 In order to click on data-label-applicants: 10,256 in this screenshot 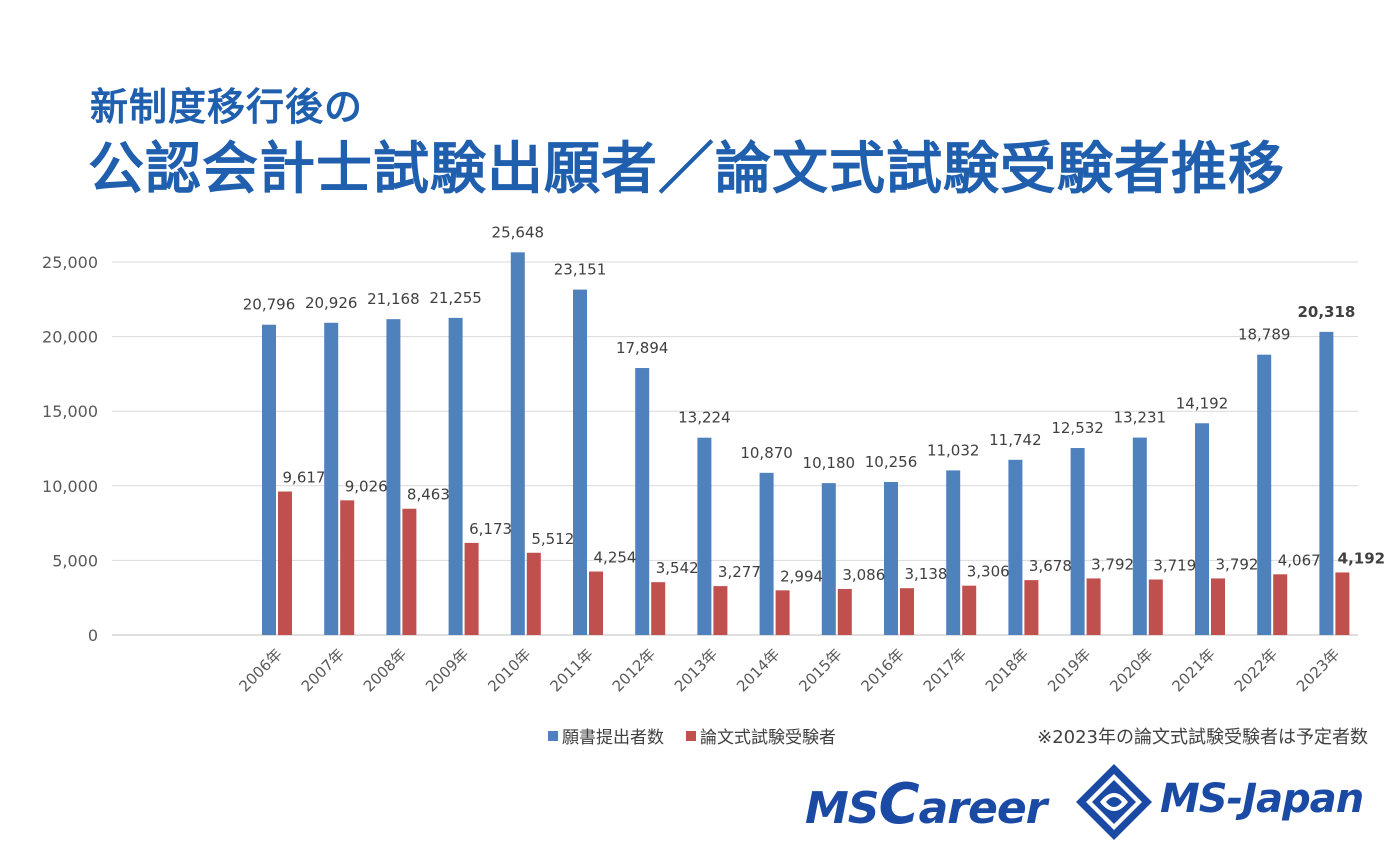, I will do `click(891, 462)`.